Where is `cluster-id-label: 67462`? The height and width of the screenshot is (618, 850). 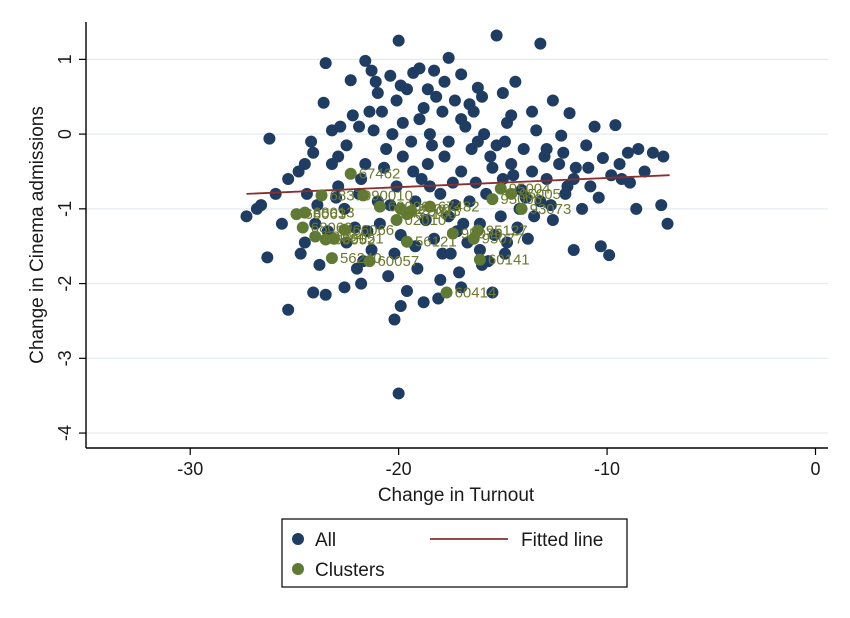
cluster-id-label: 67462 is located at coordinates (380, 174).